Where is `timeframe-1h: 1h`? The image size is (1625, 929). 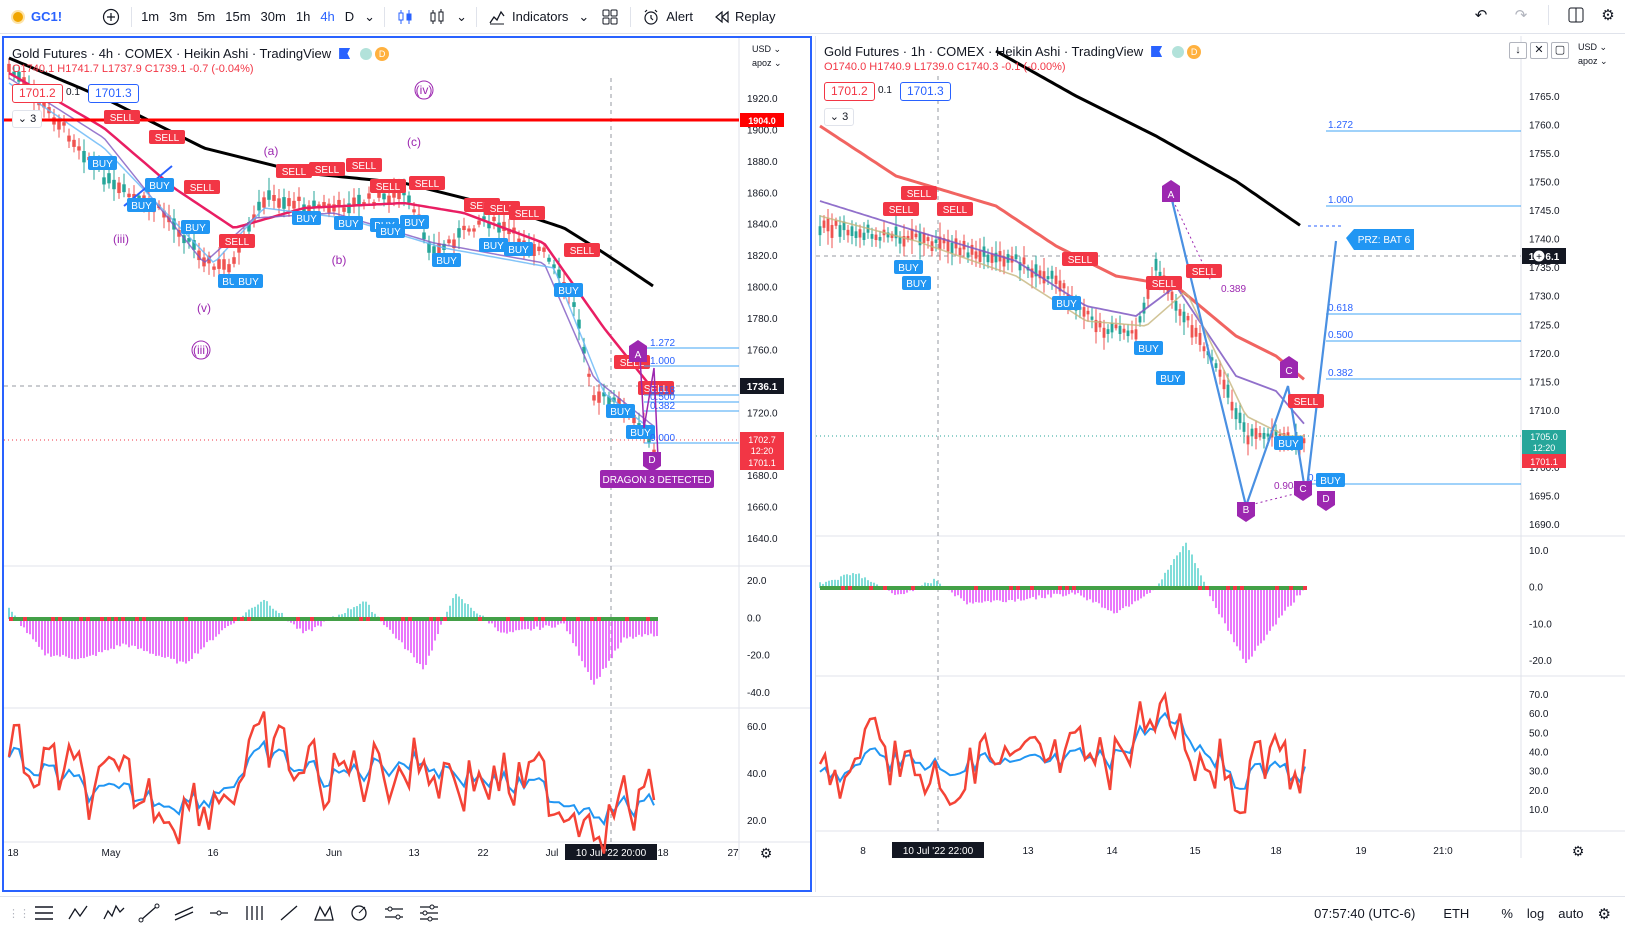 timeframe-1h: 1h is located at coordinates (303, 16).